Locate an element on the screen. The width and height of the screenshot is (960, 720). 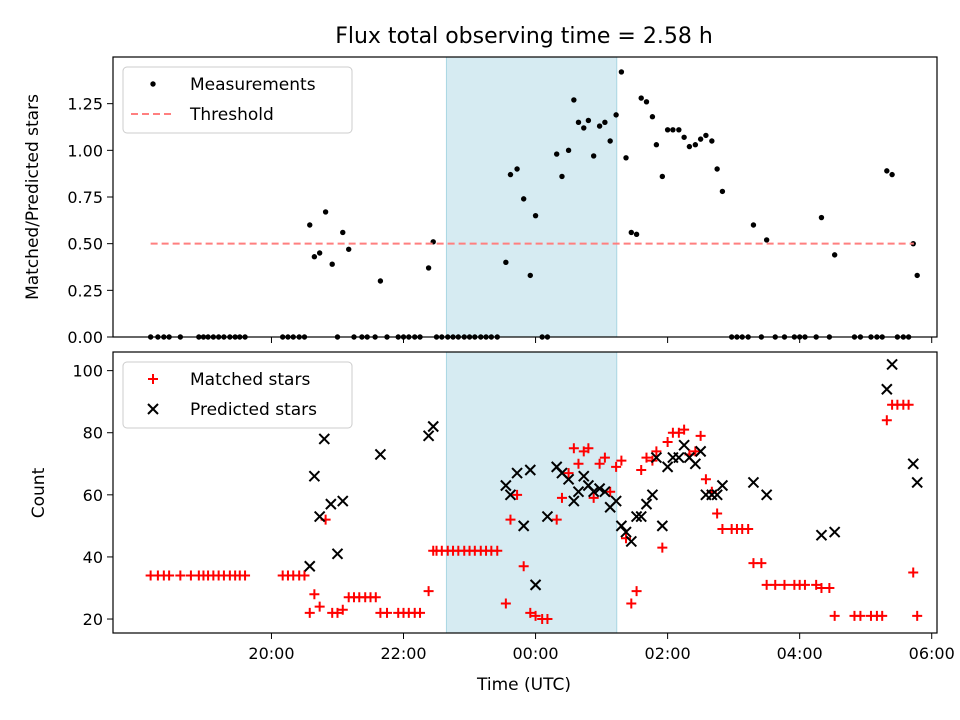
y-tick-label: 100 is located at coordinates (87, 371).